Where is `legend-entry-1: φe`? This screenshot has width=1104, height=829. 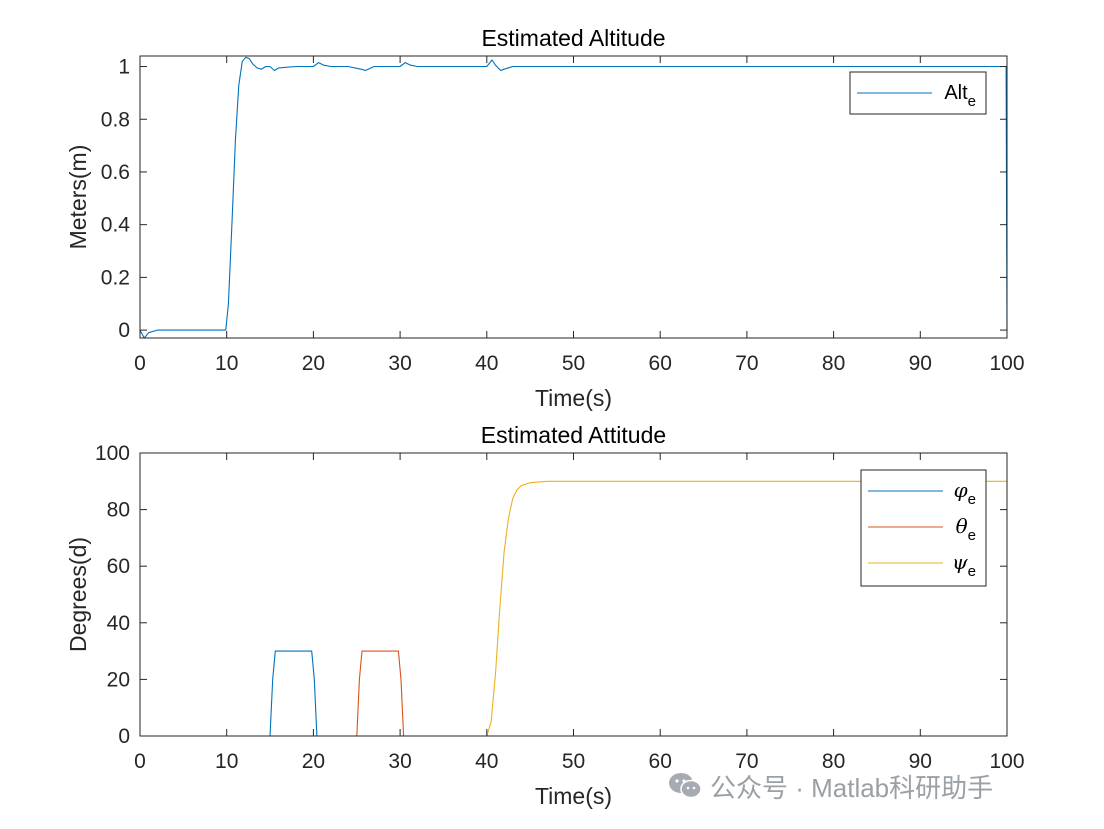 legend-entry-1: φe is located at coordinates (965, 493).